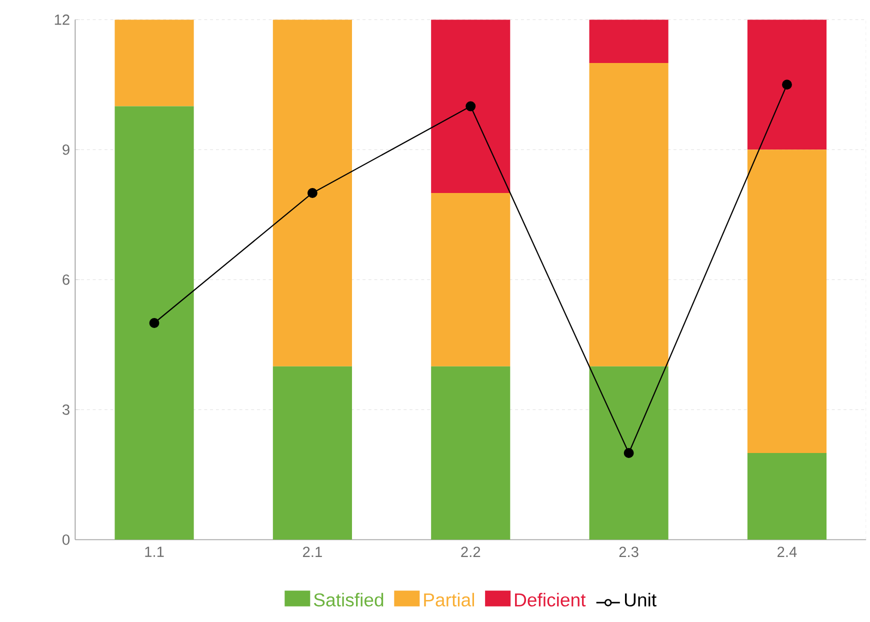 This screenshot has height=622, width=870. I want to click on y-tick-label: 9, so click(66, 149).